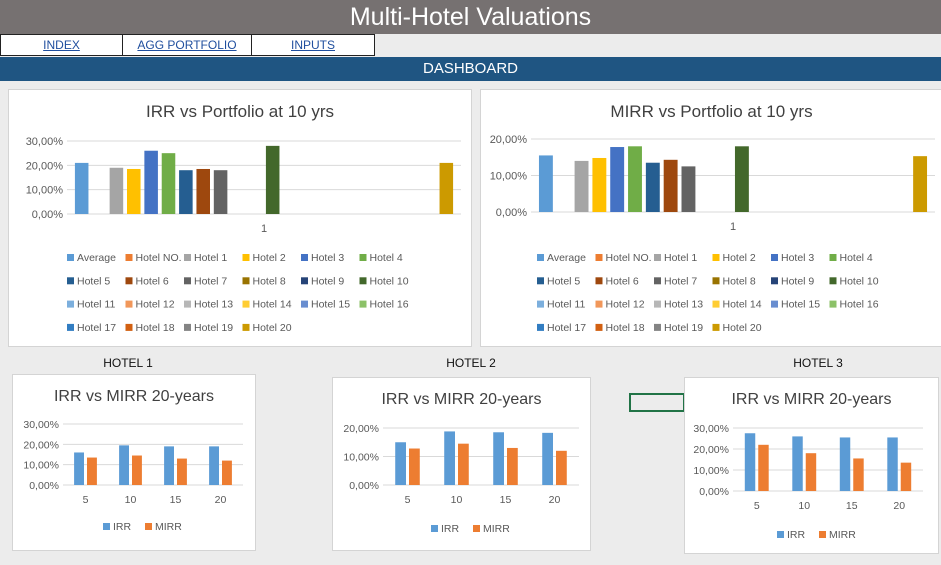 Image resolution: width=941 pixels, height=565 pixels. I want to click on legend-label: Hotel 7, so click(680, 281).